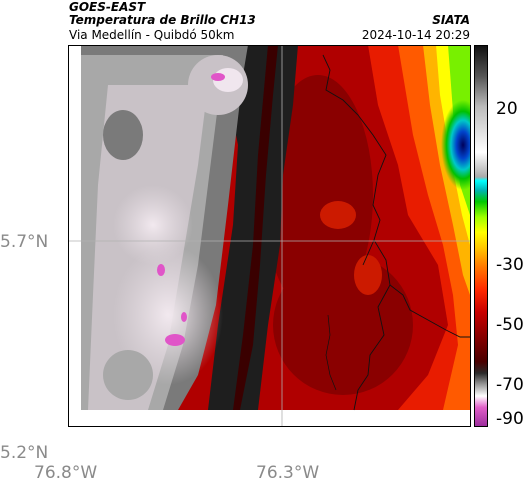  Describe the element at coordinates (288, 473) in the screenshot. I see `lon-label: 76.3°W` at that location.